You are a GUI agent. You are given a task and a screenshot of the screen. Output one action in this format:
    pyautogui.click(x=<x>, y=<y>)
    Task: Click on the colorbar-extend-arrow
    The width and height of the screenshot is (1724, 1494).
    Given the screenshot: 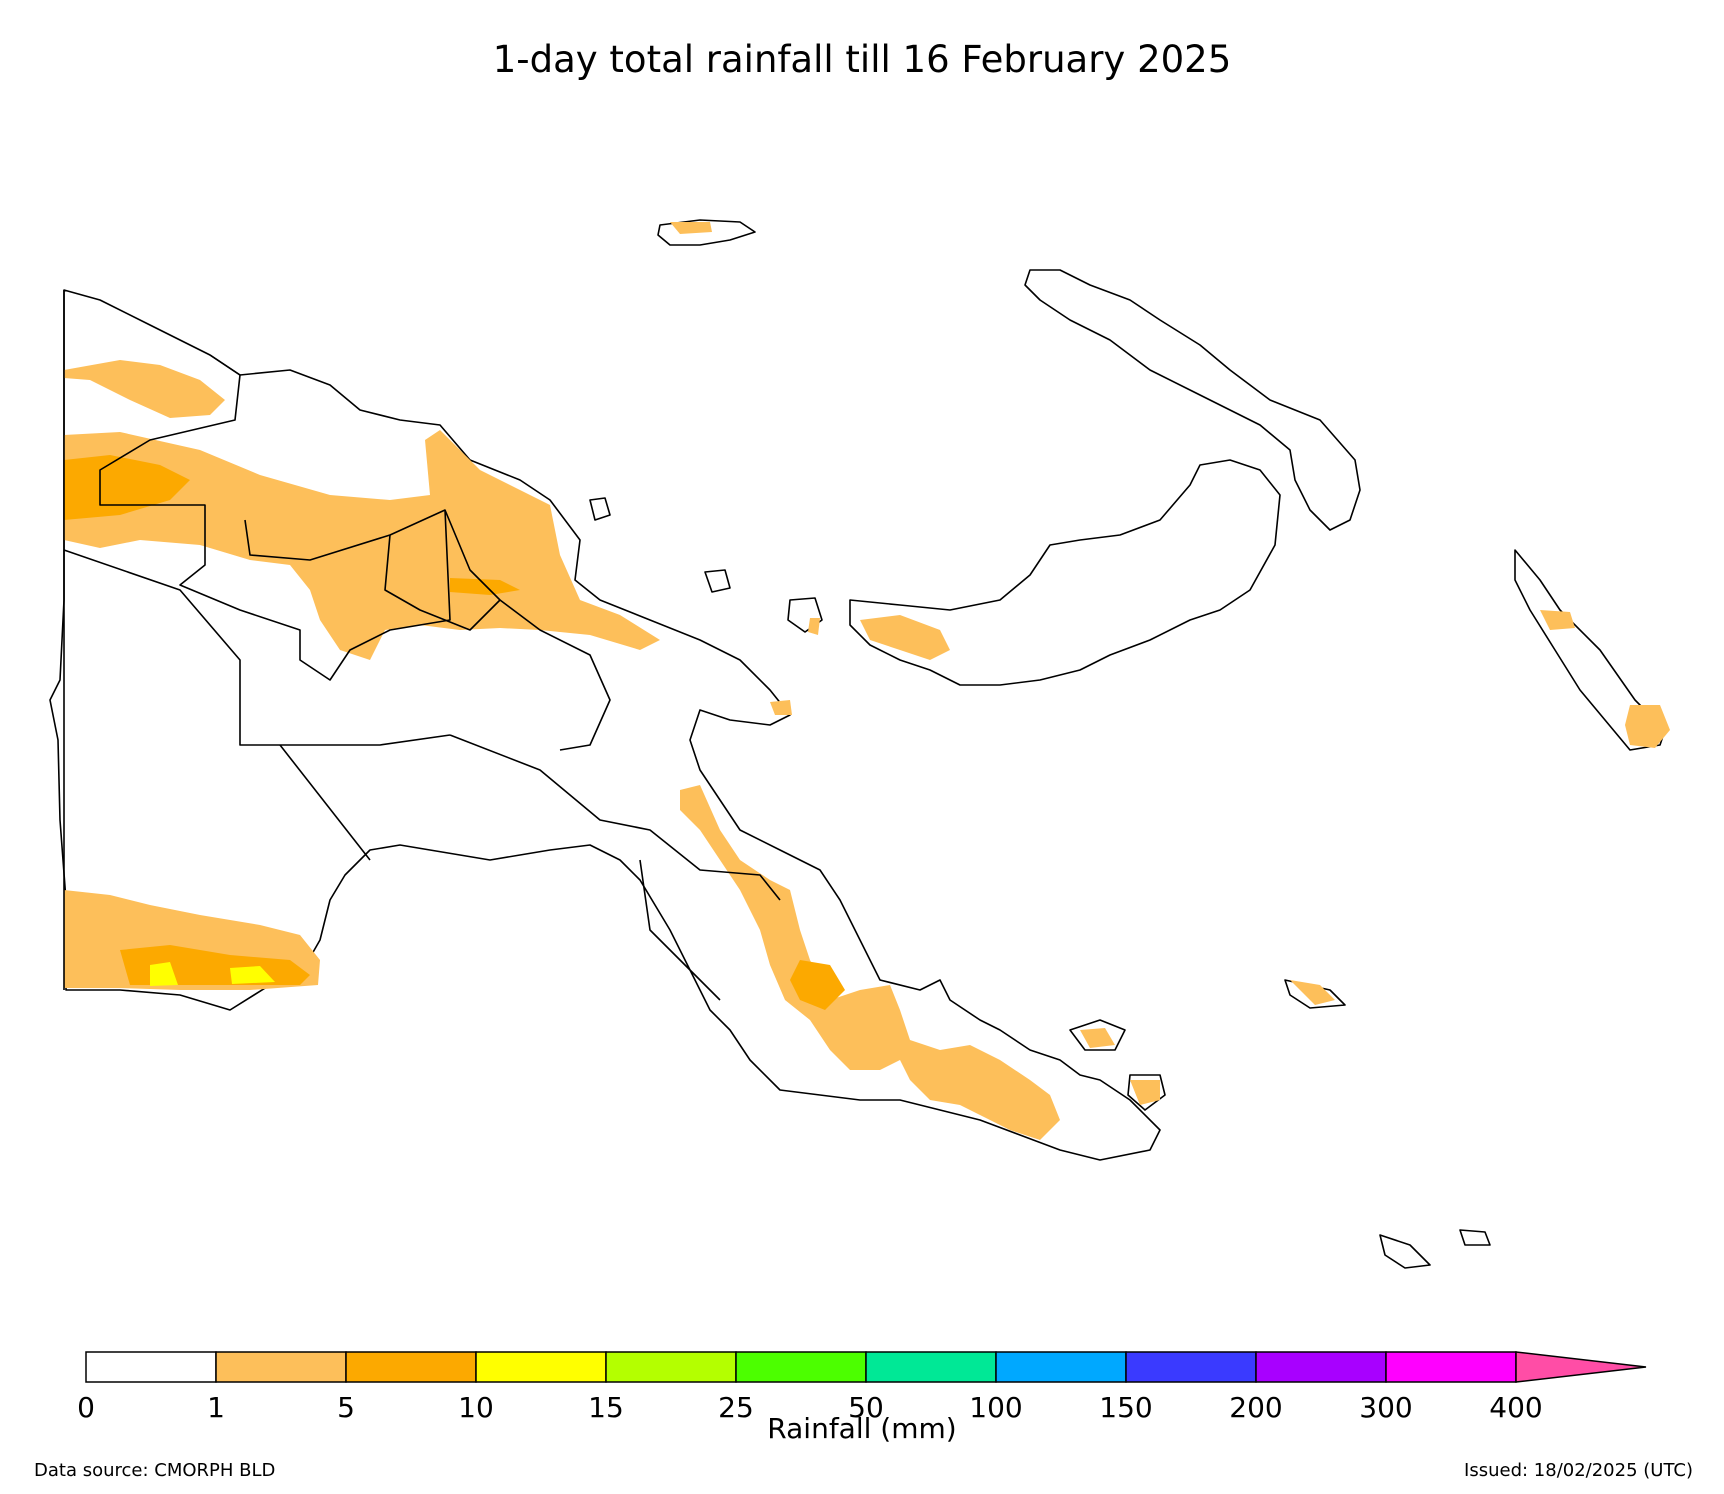 What is the action you would take?
    pyautogui.click(x=1581, y=1367)
    